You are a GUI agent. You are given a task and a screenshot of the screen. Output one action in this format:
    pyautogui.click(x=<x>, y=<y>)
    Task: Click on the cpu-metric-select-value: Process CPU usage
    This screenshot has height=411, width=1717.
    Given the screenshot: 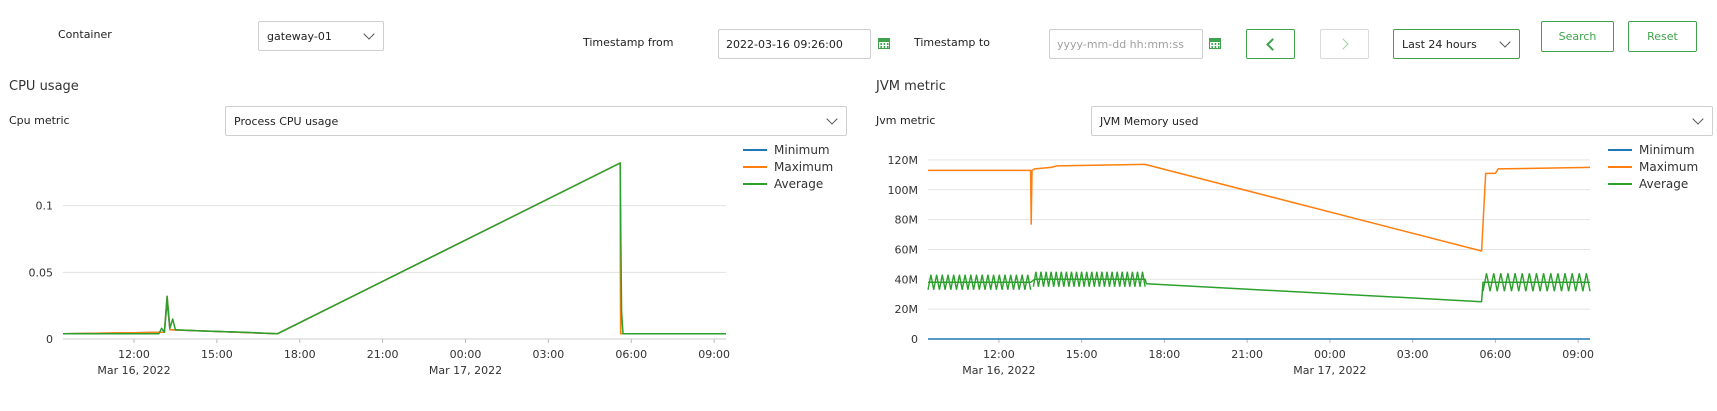 What is the action you would take?
    pyautogui.click(x=286, y=121)
    